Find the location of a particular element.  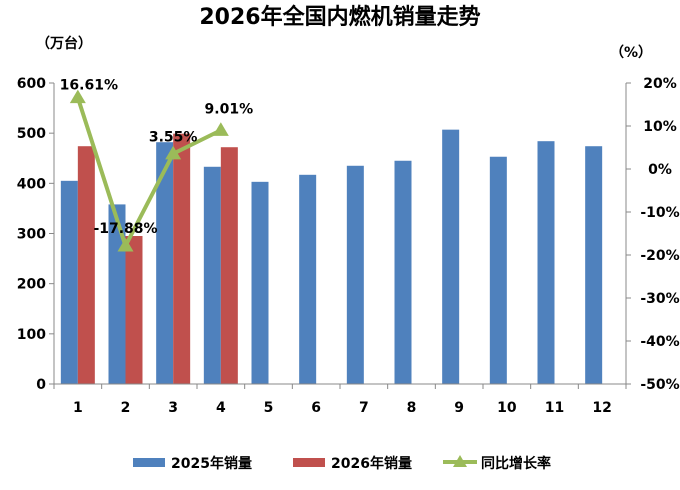

y-tick-label: 500 is located at coordinates (31, 134).